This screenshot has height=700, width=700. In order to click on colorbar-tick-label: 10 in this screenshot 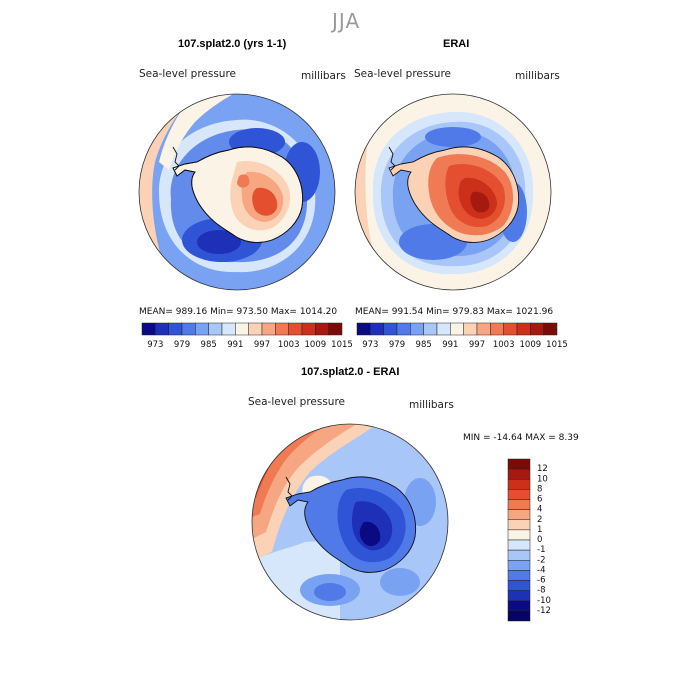, I will do `click(542, 479)`.